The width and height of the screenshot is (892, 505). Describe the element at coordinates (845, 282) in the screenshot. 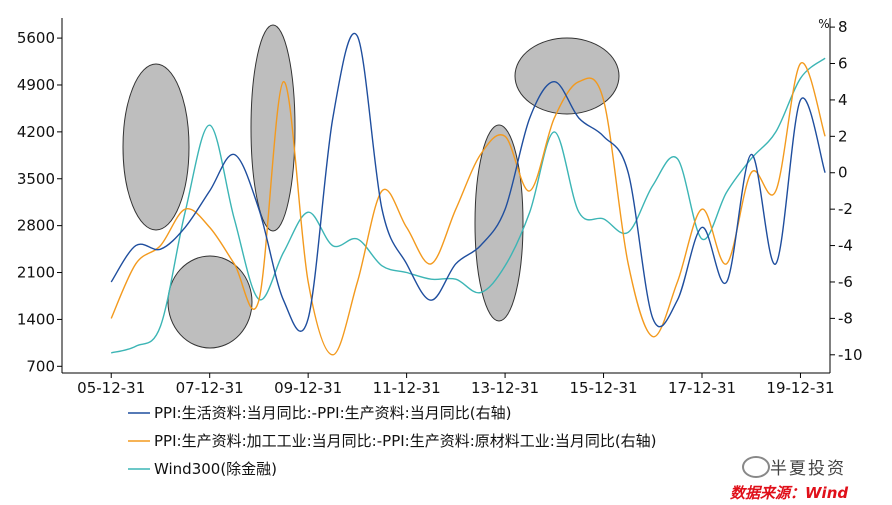

I see `right-tick-label: -6` at that location.